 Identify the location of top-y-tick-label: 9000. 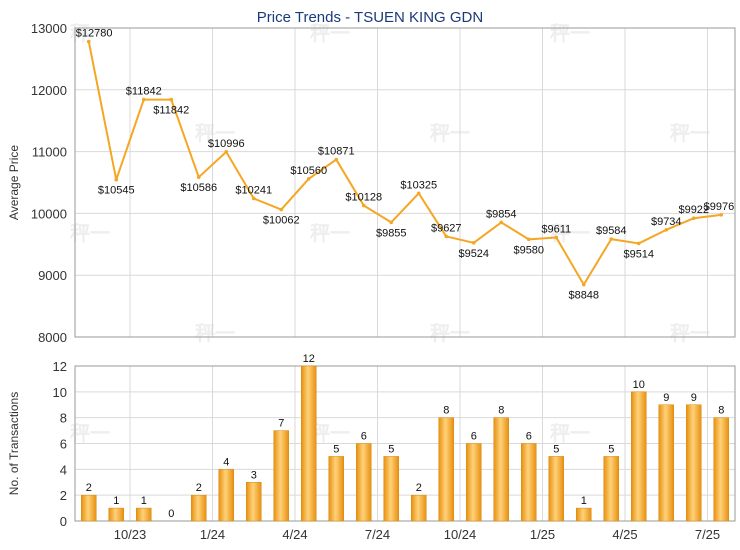
(52, 275).